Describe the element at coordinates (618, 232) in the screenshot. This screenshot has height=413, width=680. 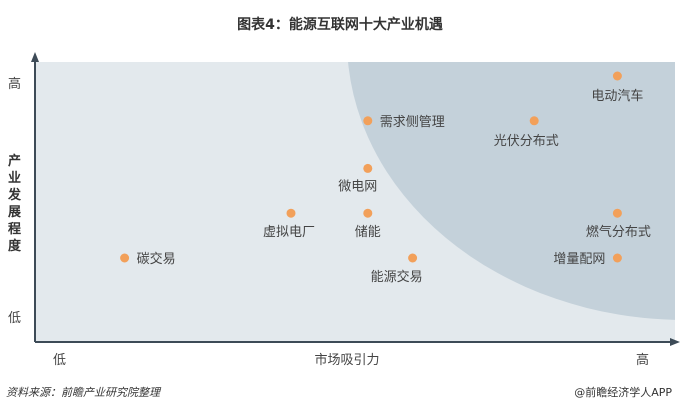
I see `data-label: 燃气分布式` at that location.